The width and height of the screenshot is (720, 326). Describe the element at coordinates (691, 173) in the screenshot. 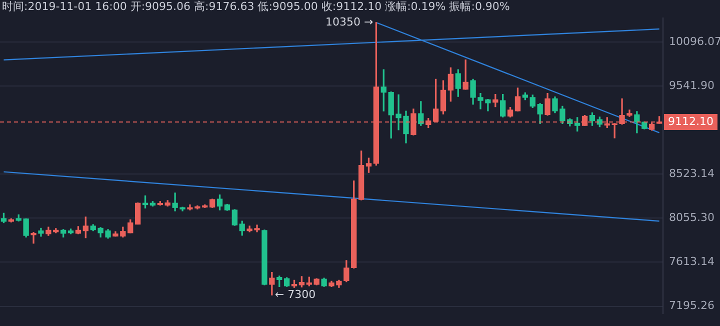

I see `y-tick-label: 8523.14` at that location.